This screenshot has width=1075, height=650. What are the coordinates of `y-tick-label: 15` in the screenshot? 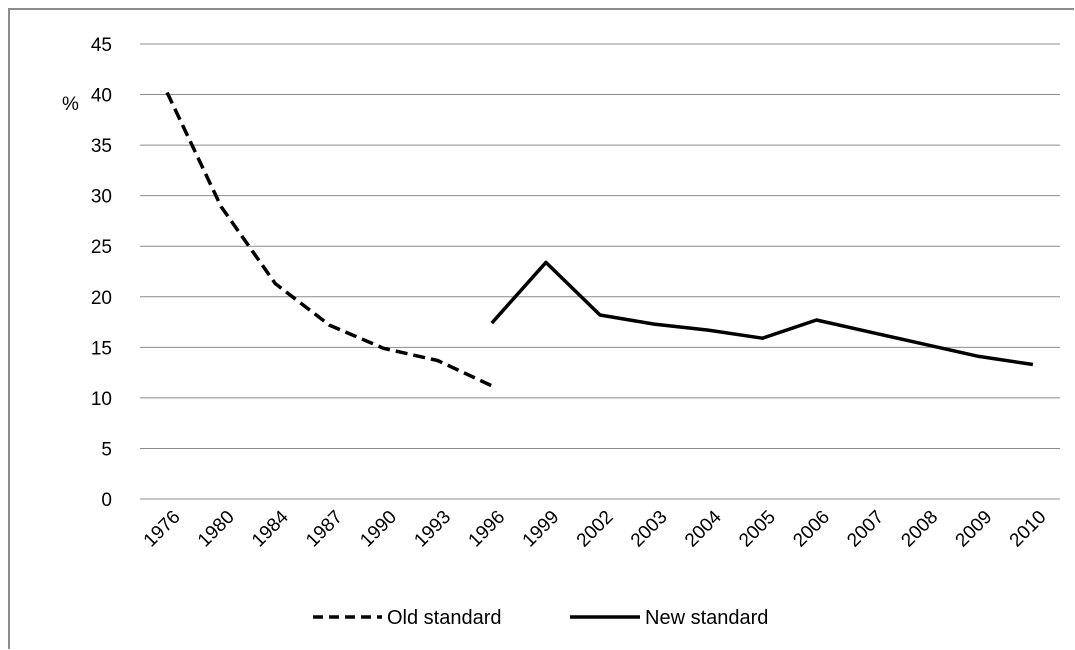 It's located at (101, 348).